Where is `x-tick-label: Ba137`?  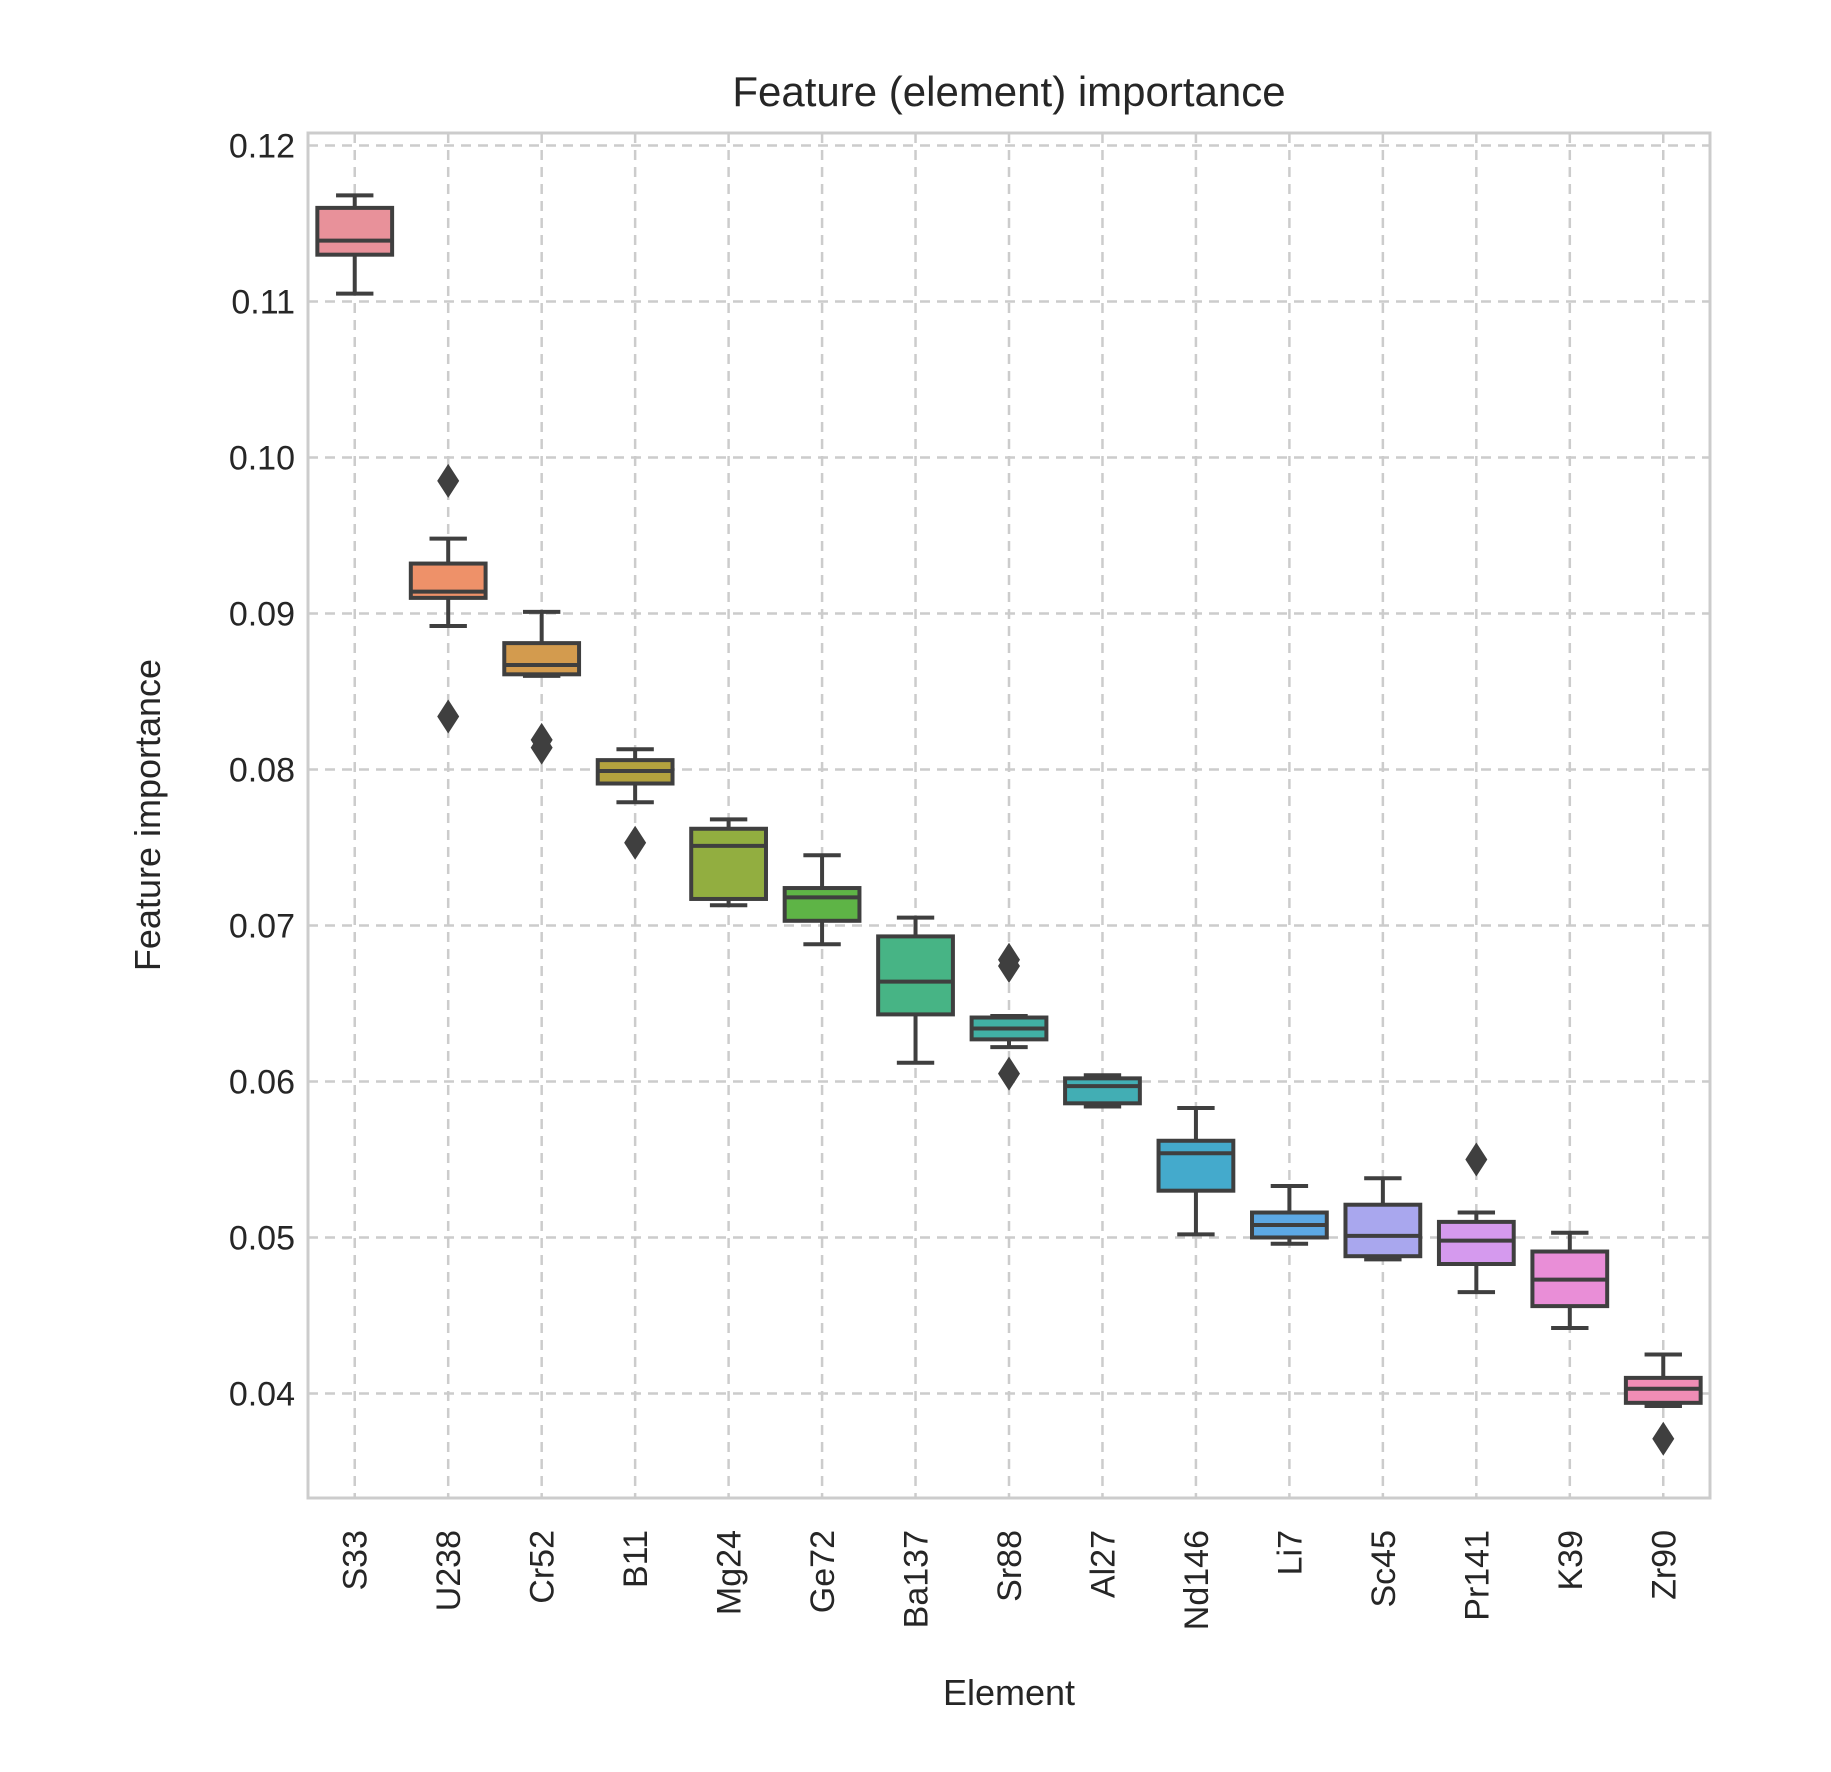 x-tick-label: Ba137 is located at coordinates (917, 1579).